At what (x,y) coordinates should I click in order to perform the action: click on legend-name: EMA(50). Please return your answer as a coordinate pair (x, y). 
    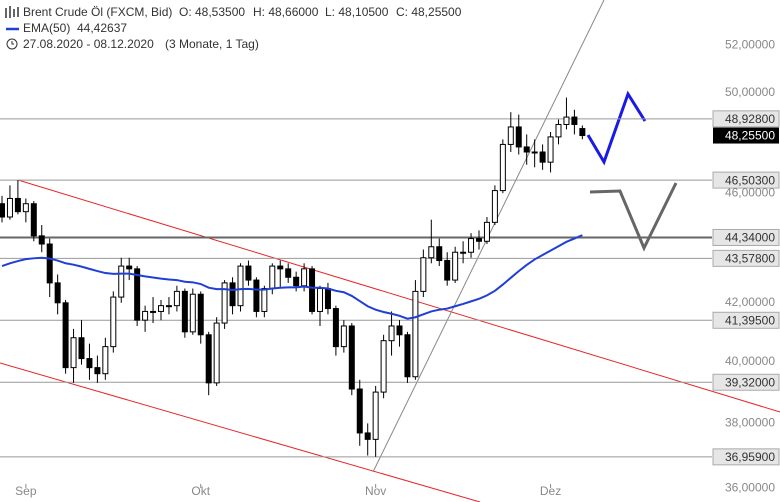
    Looking at the image, I should click on (46, 28).